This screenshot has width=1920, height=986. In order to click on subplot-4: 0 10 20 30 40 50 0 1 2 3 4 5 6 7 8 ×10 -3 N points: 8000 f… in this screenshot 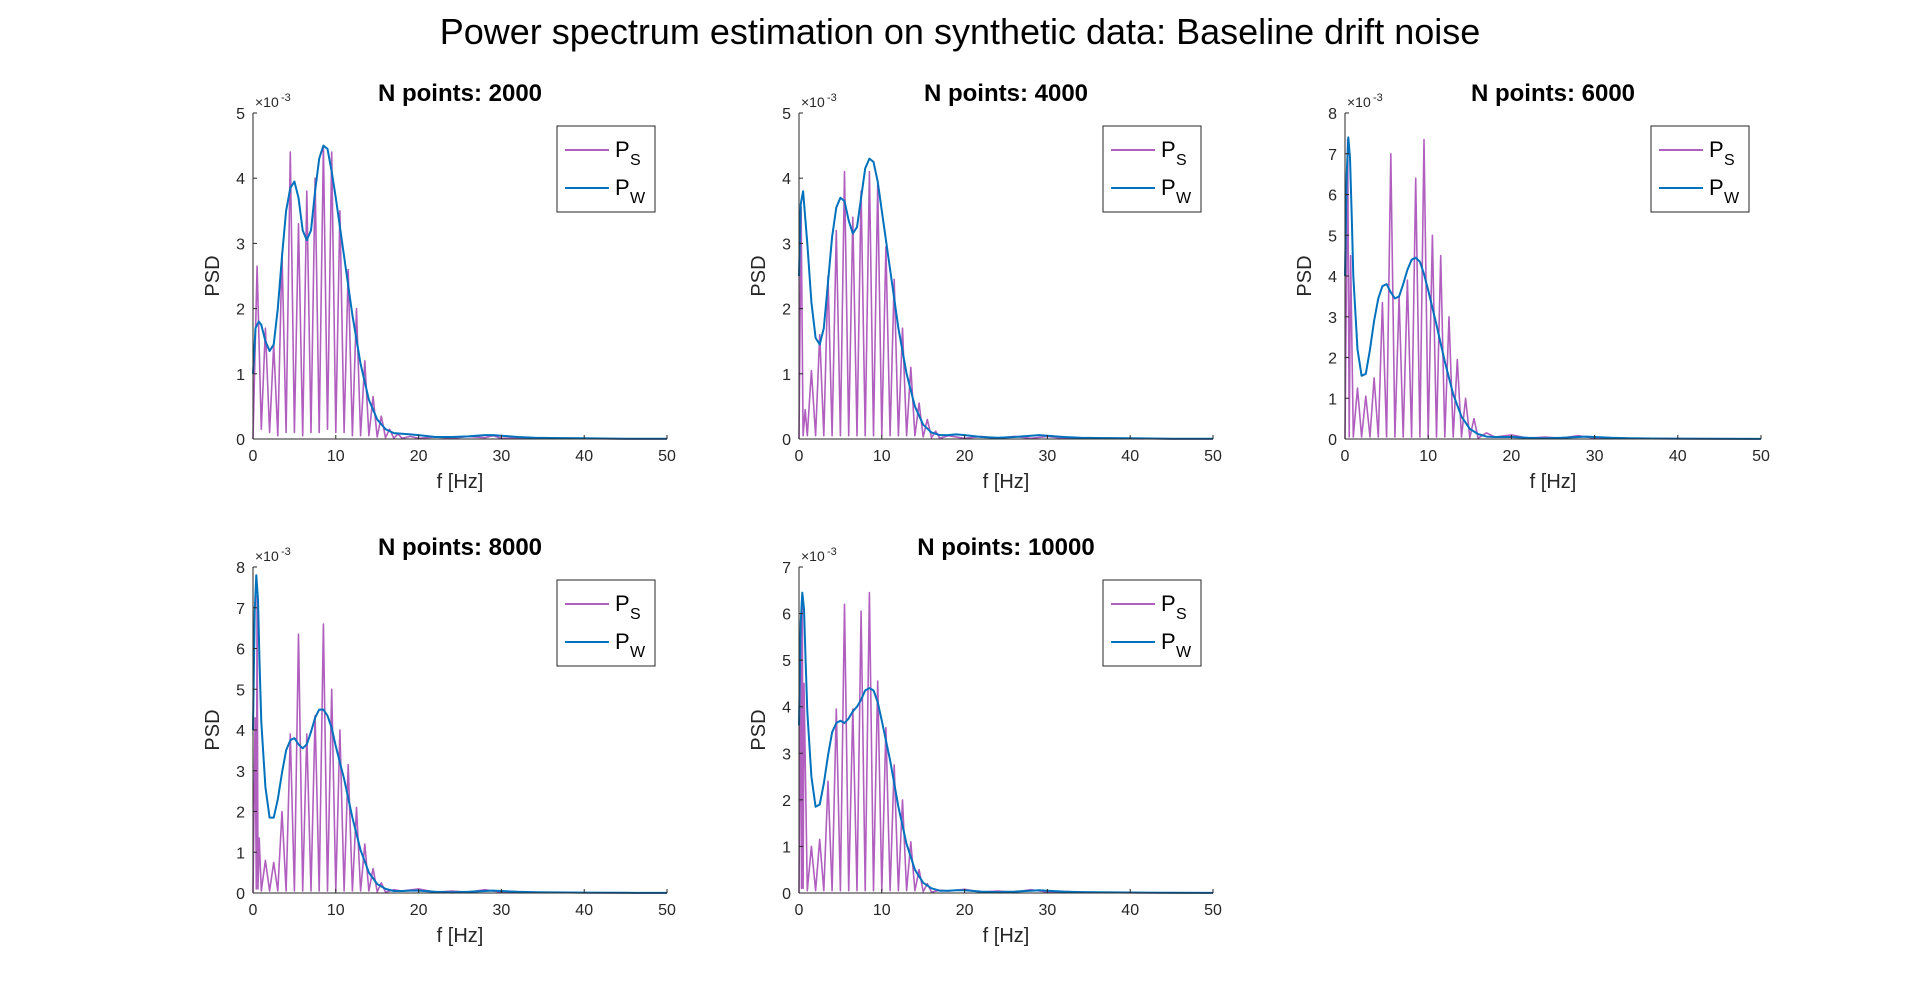, I will do `click(439, 740)`.